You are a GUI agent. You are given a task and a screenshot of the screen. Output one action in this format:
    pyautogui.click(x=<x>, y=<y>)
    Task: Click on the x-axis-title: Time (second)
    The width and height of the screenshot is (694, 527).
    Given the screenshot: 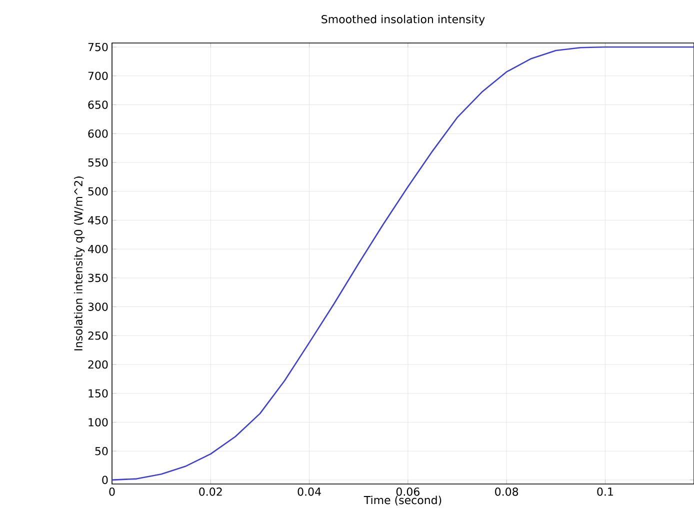 What is the action you would take?
    pyautogui.click(x=403, y=501)
    